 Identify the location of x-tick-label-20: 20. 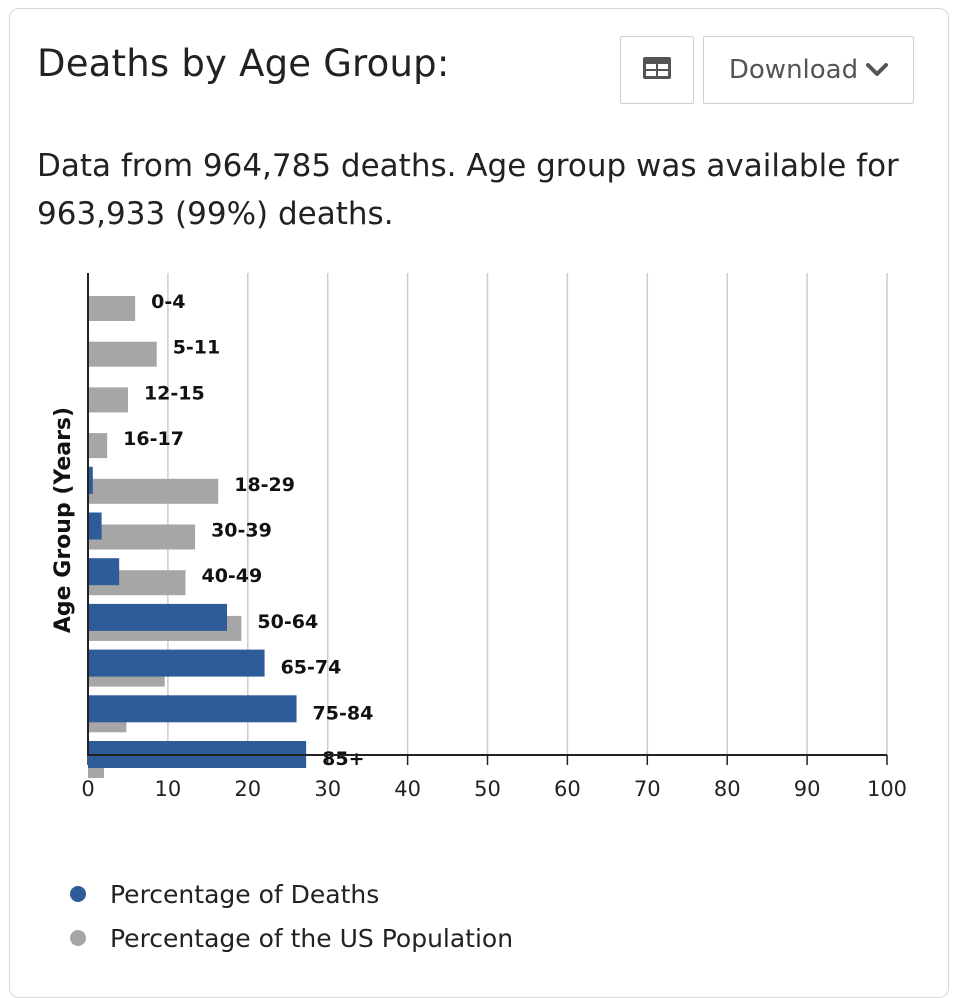
(247, 789).